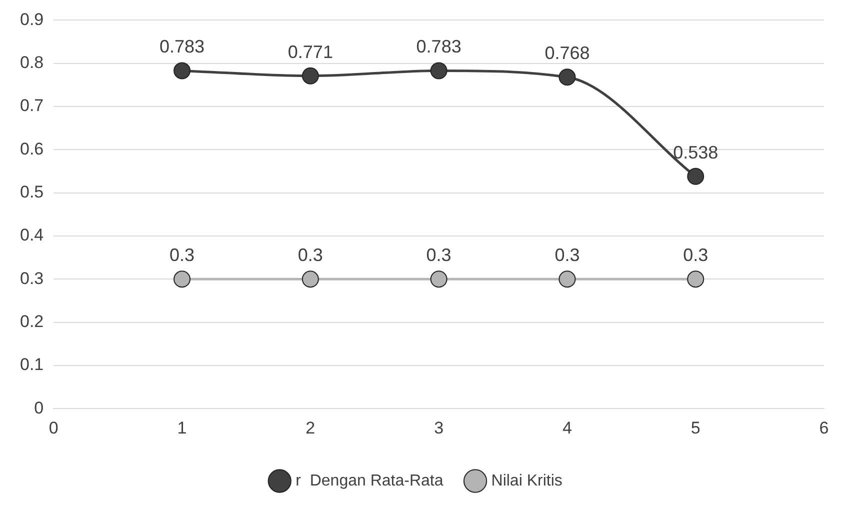 Image resolution: width=844 pixels, height=509 pixels. Describe the element at coordinates (182, 428) in the screenshot. I see `x-tick-label: 1` at that location.